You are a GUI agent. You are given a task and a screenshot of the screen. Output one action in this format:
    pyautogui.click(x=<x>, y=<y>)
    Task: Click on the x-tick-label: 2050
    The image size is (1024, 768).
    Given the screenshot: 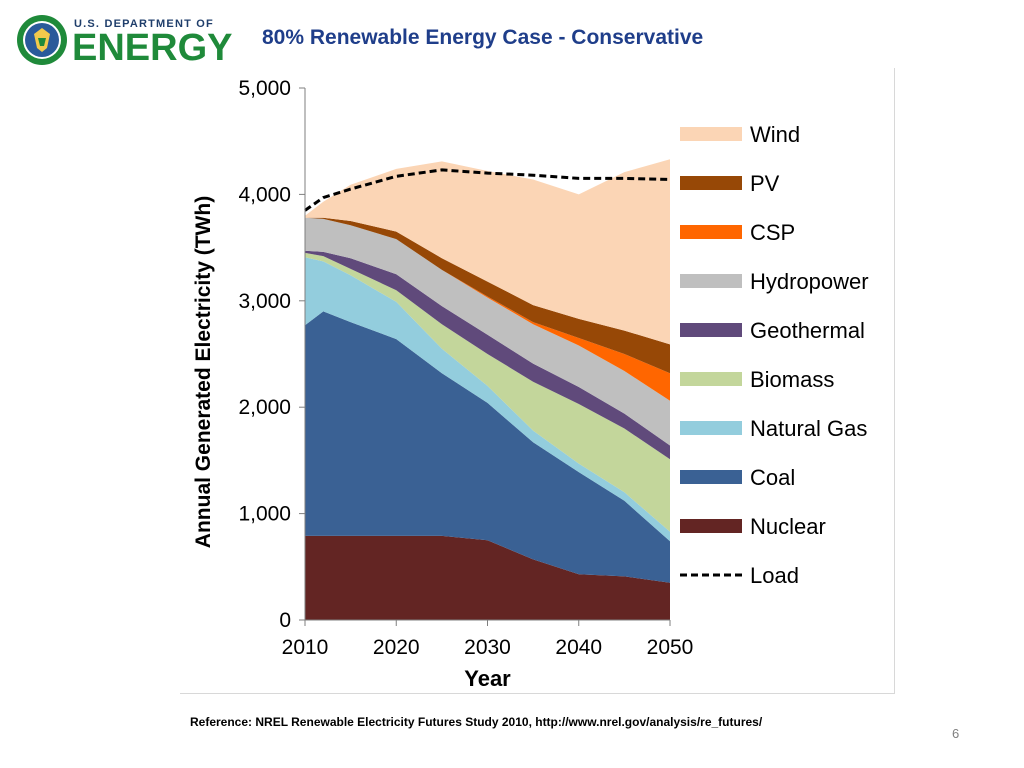 What is the action you would take?
    pyautogui.click(x=670, y=647)
    